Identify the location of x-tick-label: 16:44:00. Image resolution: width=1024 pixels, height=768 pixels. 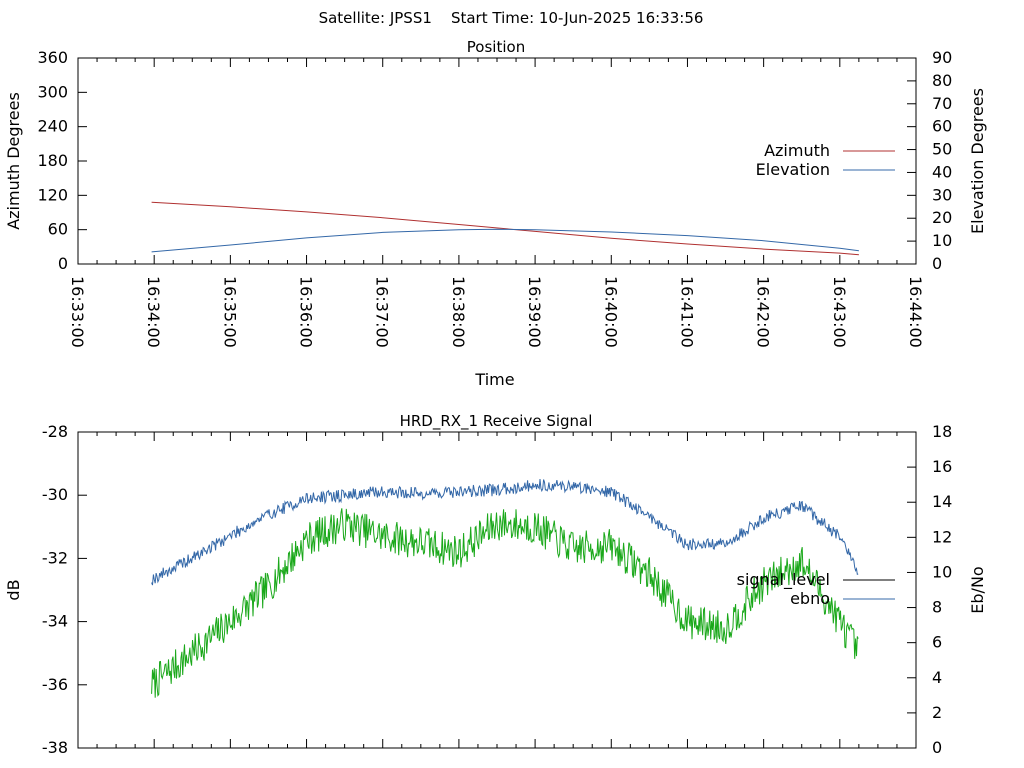
(915, 312).